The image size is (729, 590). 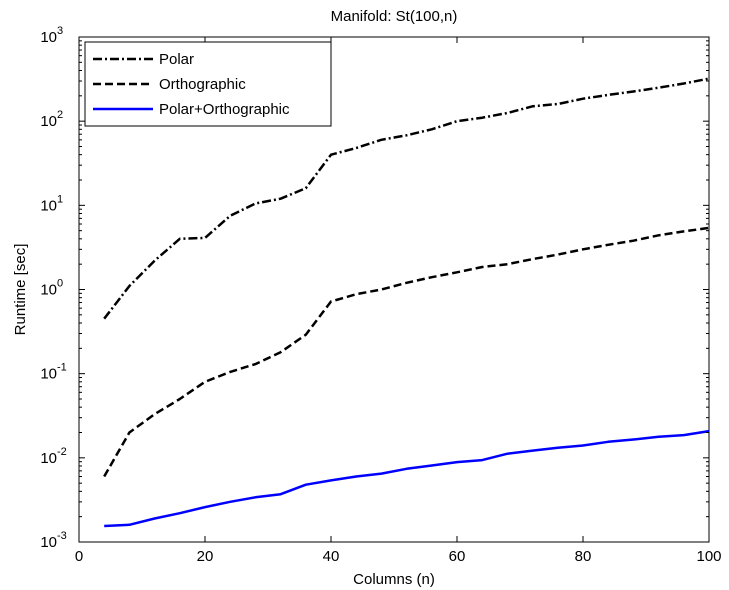 What do you see at coordinates (224, 109) in the screenshot?
I see `legend-label-2: Polar+Orthographic` at bounding box center [224, 109].